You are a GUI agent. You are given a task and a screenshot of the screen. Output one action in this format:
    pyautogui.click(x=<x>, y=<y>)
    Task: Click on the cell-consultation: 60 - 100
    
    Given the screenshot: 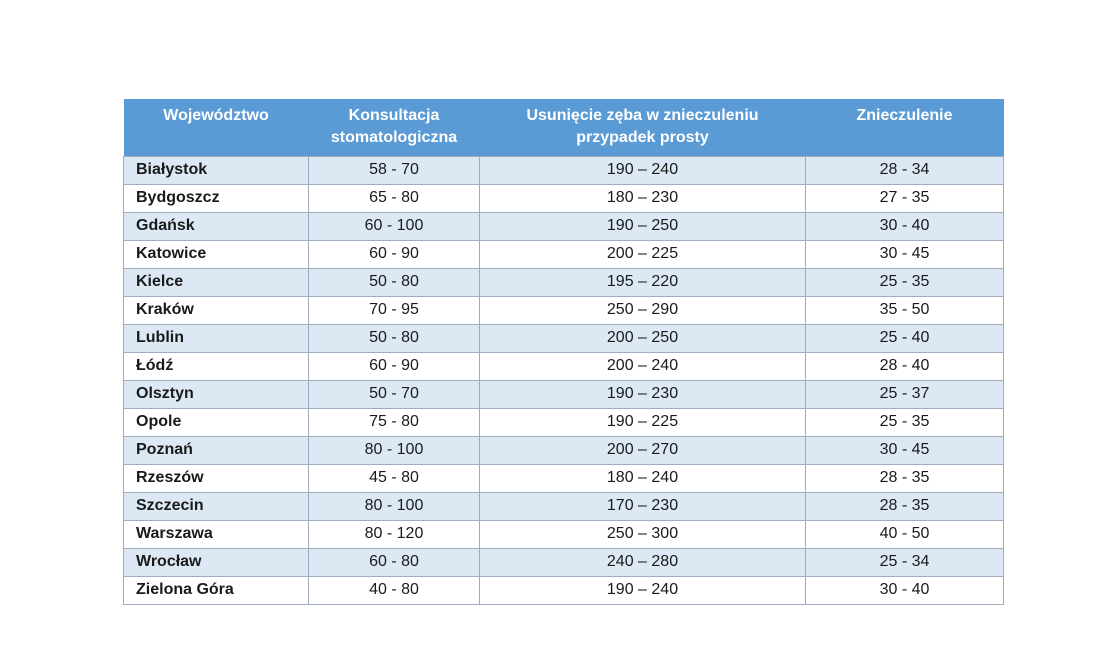 What is the action you would take?
    pyautogui.click(x=394, y=226)
    